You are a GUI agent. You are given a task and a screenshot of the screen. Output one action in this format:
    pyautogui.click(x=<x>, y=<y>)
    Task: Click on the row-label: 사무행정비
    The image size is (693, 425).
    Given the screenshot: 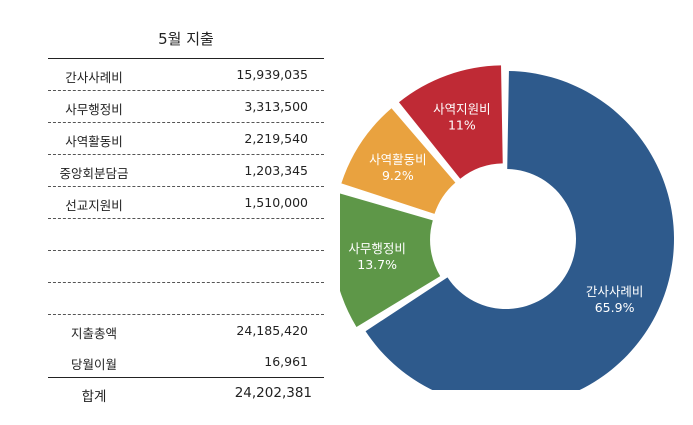 What is the action you would take?
    pyautogui.click(x=94, y=109)
    